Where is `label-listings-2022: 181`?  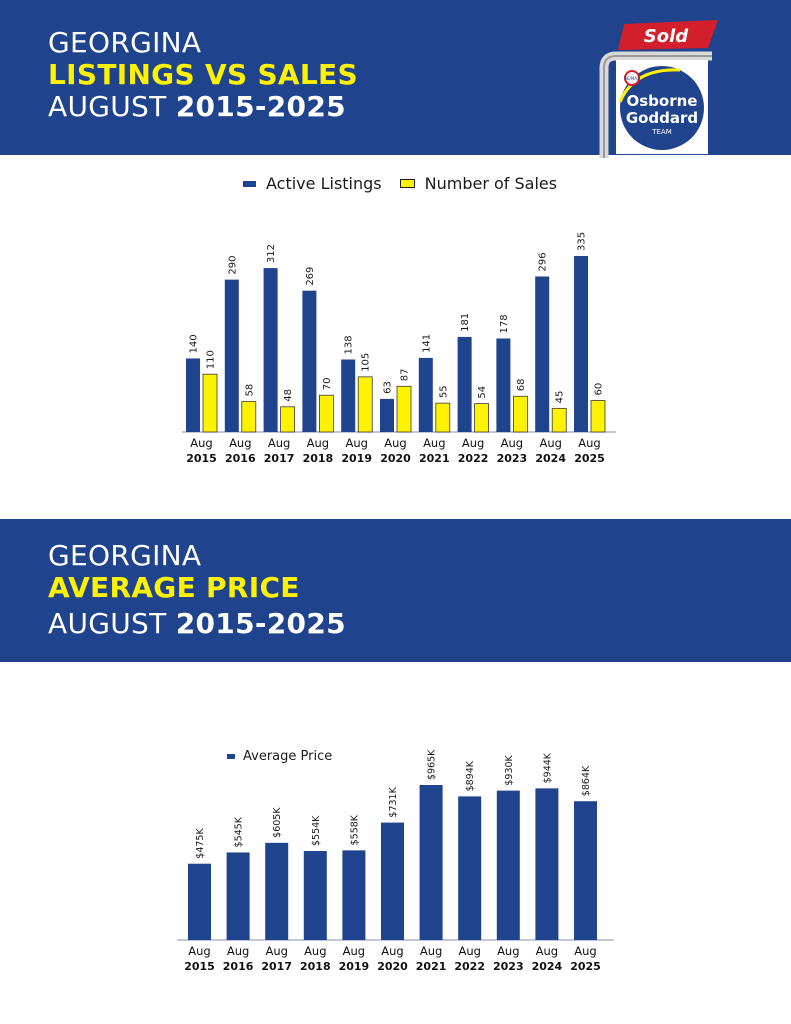 label-listings-2022: 181 is located at coordinates (465, 322).